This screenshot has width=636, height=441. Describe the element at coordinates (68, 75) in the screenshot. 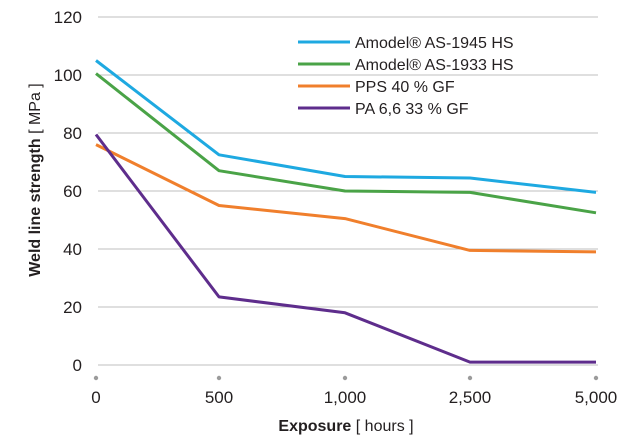

I see `y-tick-label: 100` at that location.